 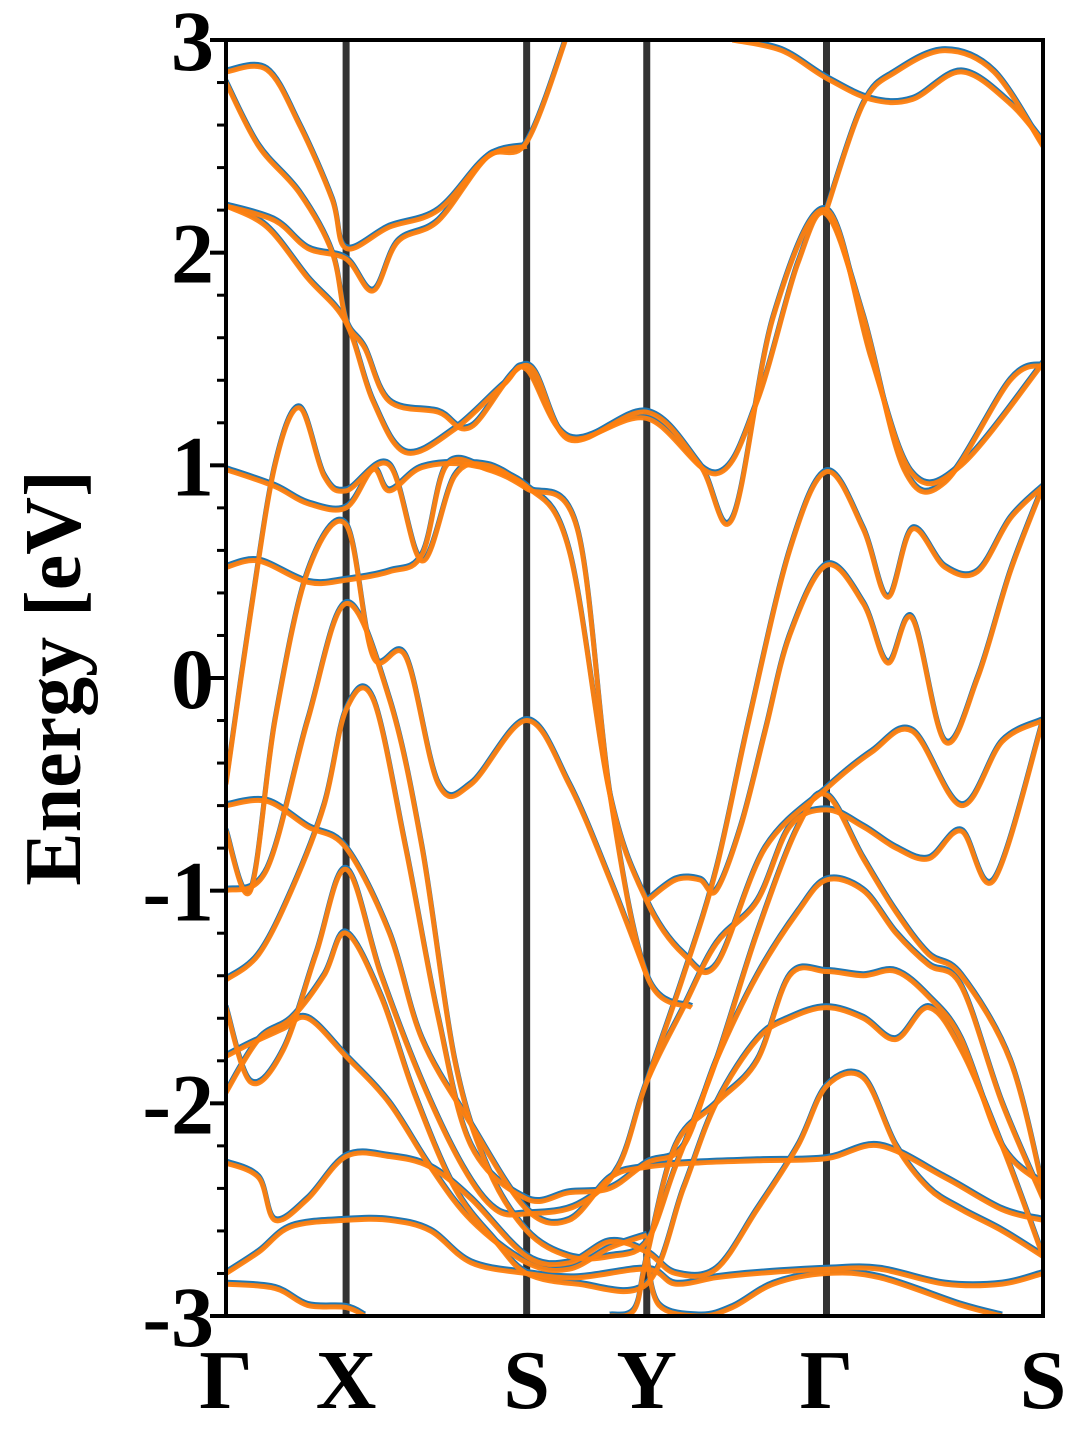 What do you see at coordinates (346, 1380) in the screenshot?
I see `x-tick-label: X` at bounding box center [346, 1380].